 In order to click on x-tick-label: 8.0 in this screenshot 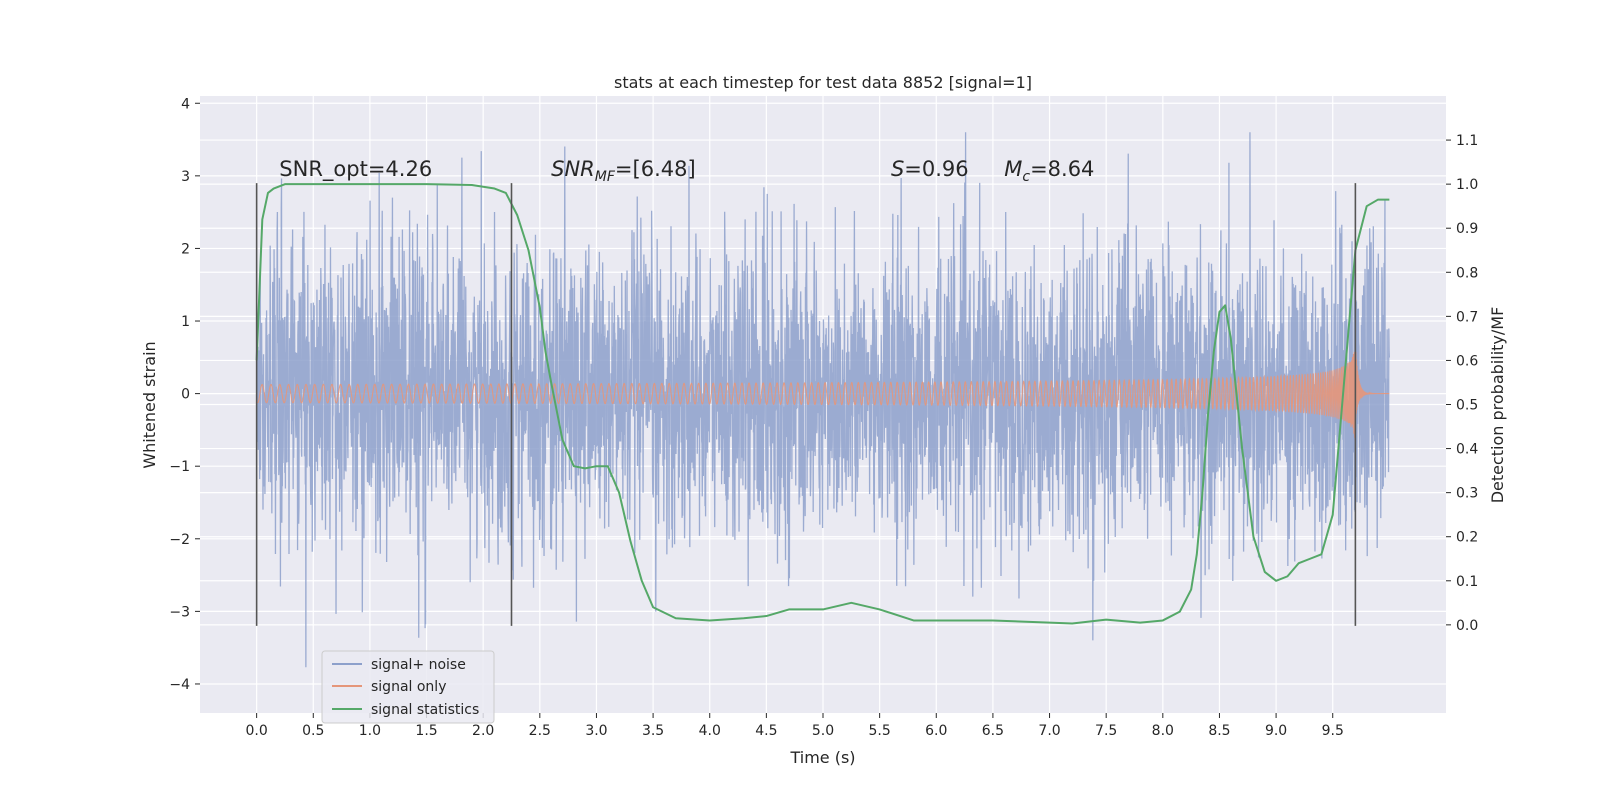, I will do `click(1163, 731)`.